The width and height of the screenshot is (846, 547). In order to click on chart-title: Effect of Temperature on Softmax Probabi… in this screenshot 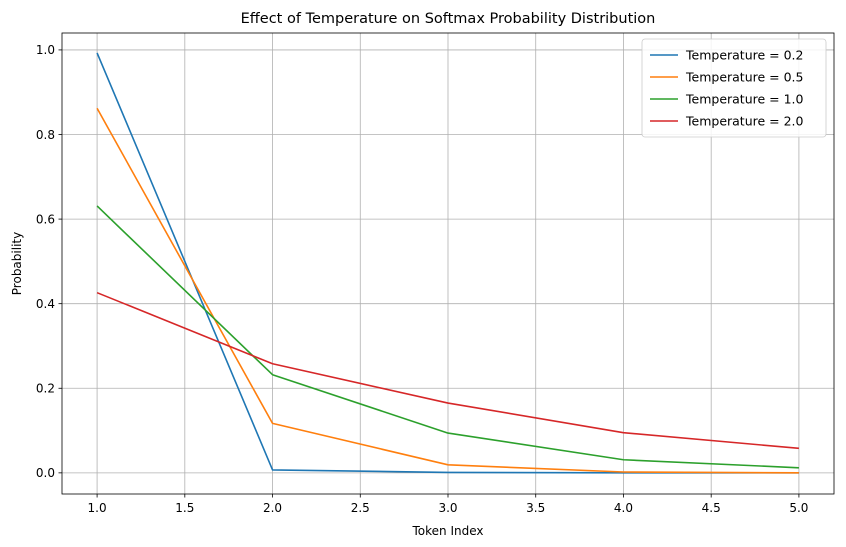, I will do `click(448, 19)`.